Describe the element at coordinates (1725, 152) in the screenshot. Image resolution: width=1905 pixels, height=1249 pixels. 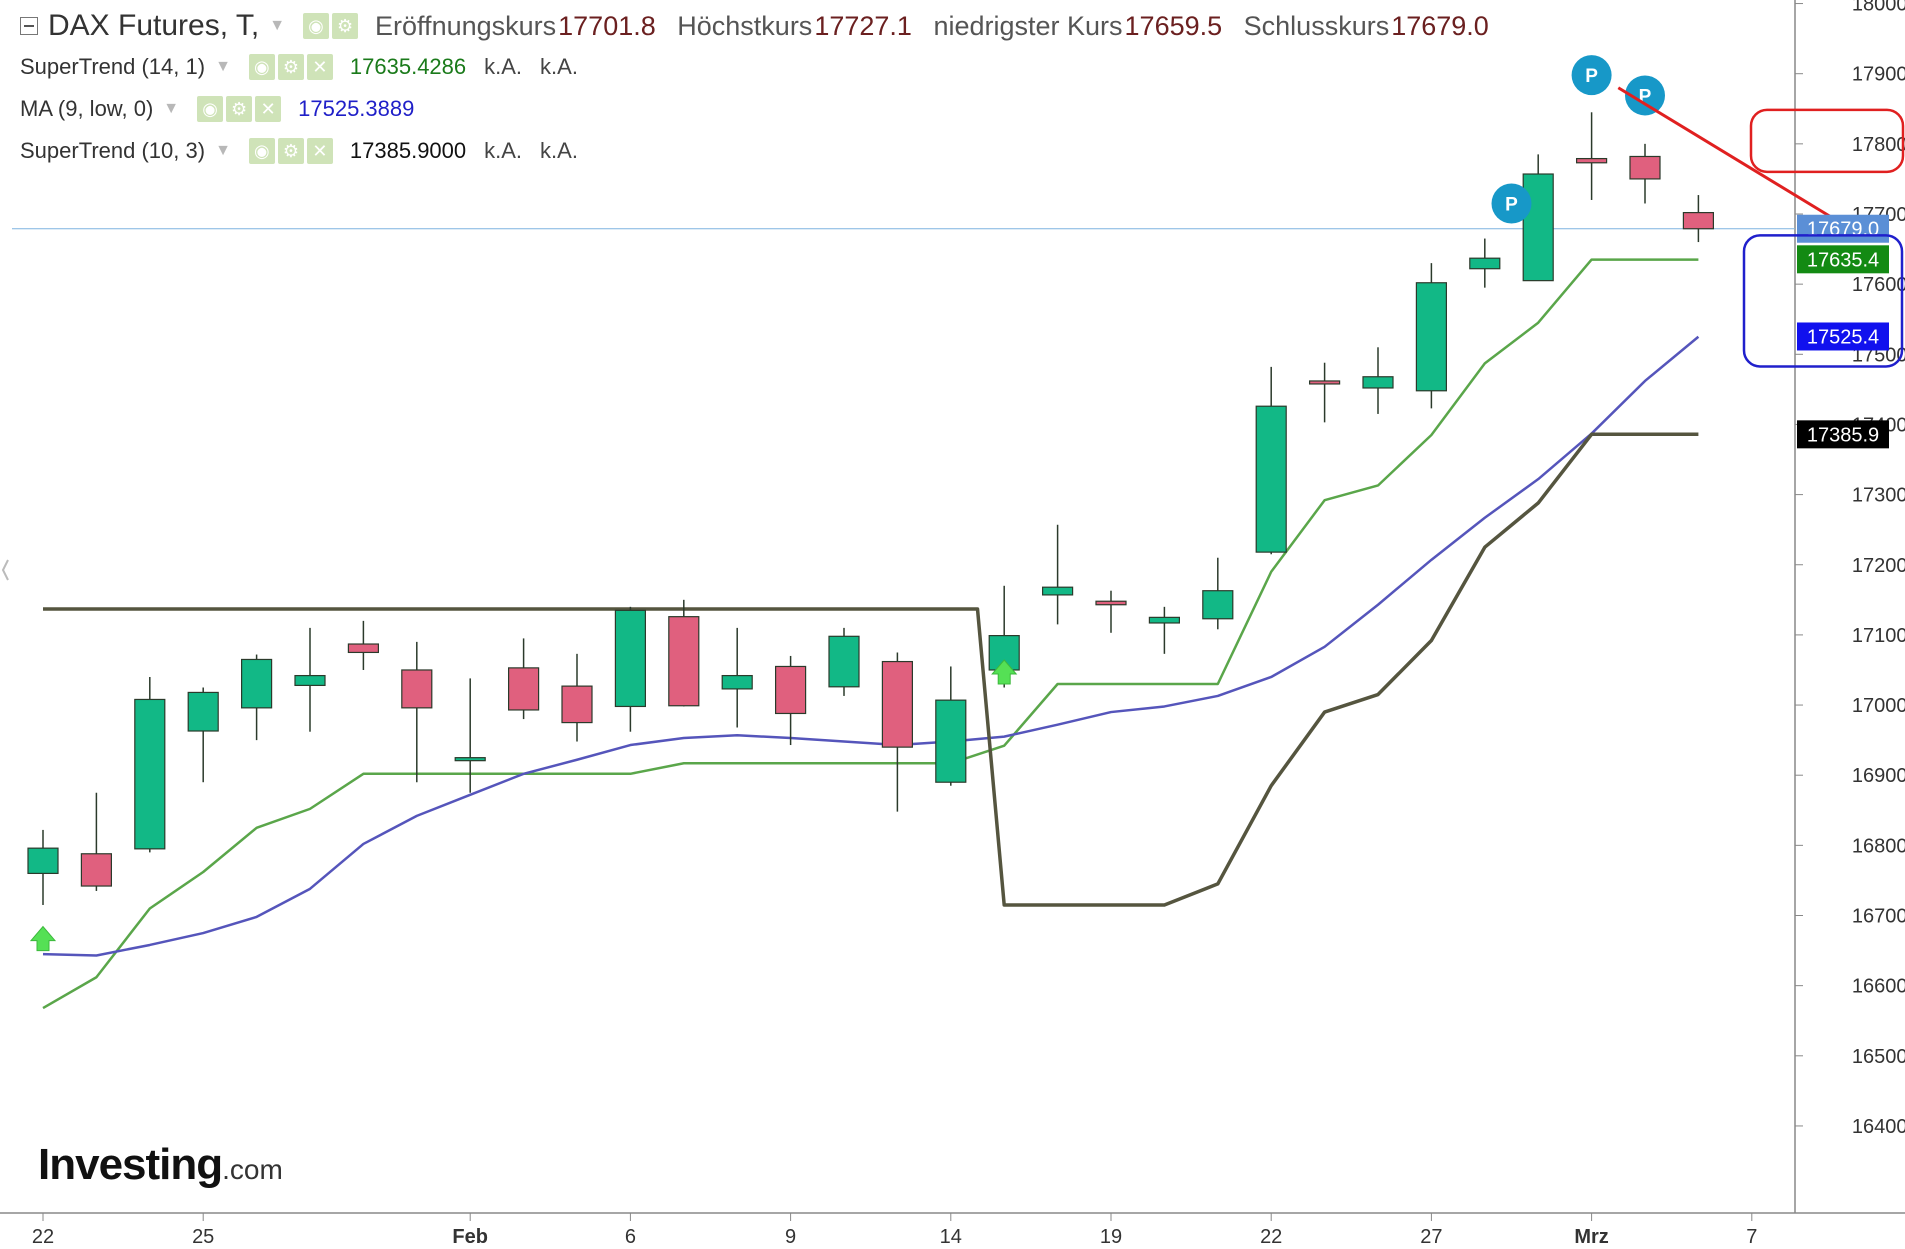
I see `annotation-red-trendline` at that location.